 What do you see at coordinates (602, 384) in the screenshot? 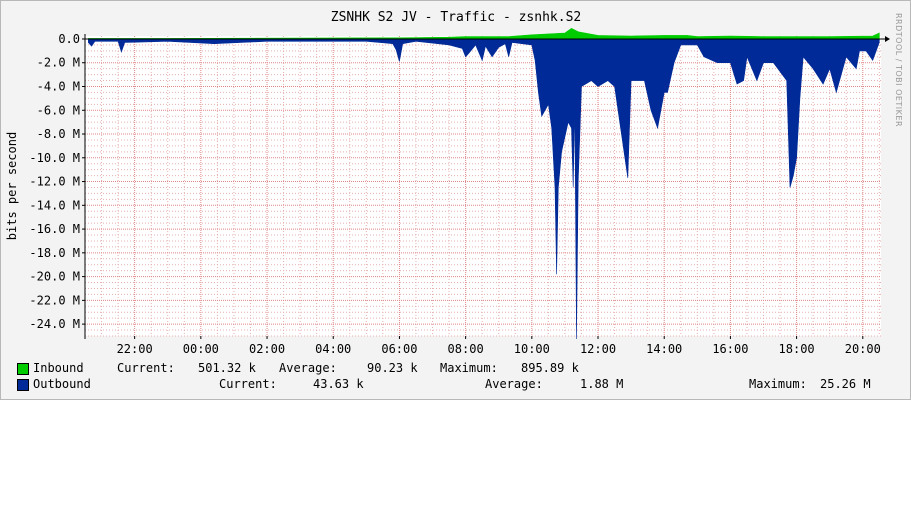
I see `outbound-average-value: 1.88 M` at bounding box center [602, 384].